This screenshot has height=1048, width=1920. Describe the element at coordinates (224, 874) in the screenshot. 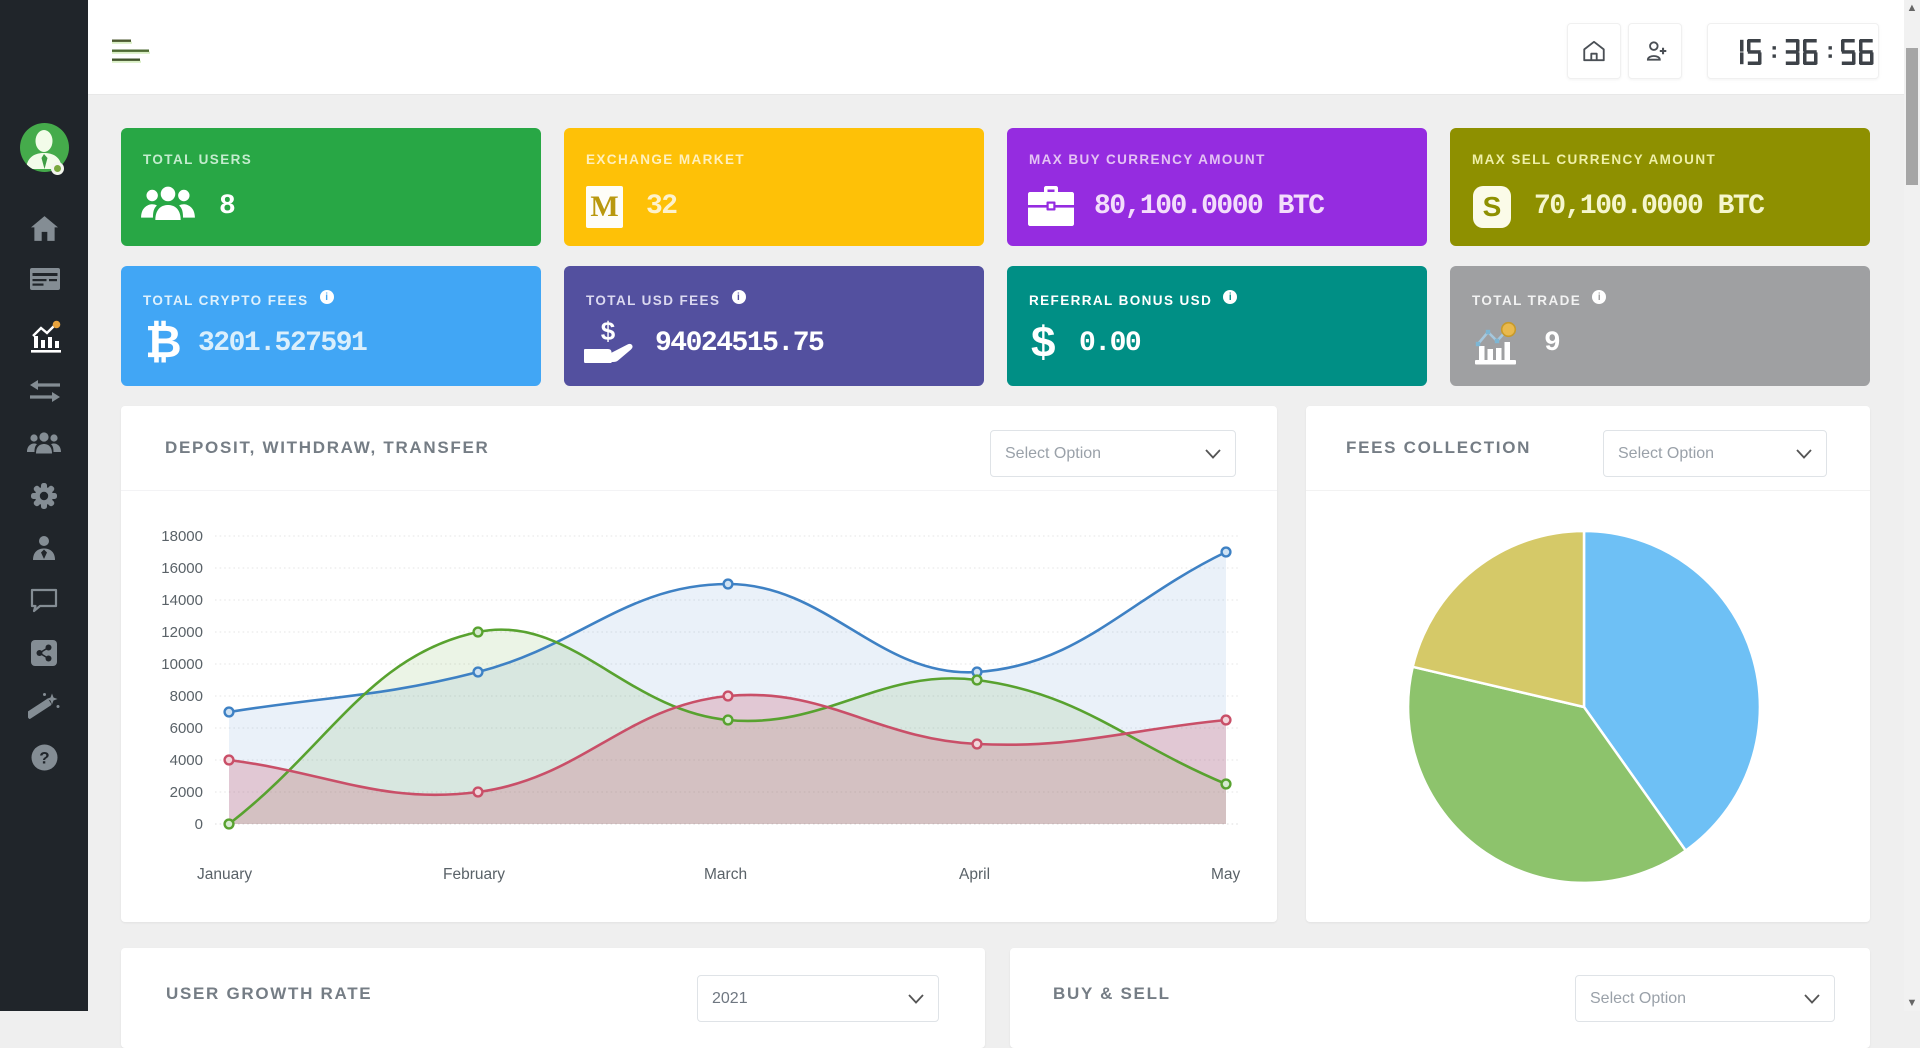

I see `svg-text: January` at that location.